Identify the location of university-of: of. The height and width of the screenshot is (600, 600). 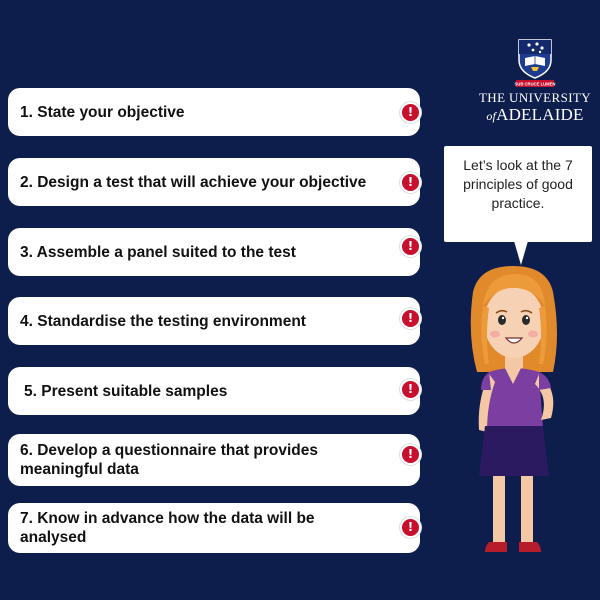
(491, 116).